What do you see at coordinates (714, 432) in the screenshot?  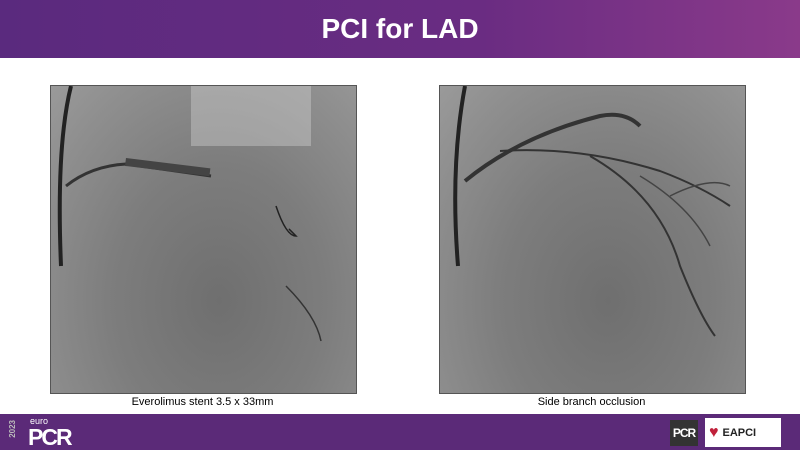 I see `heart-icon: ♥` at bounding box center [714, 432].